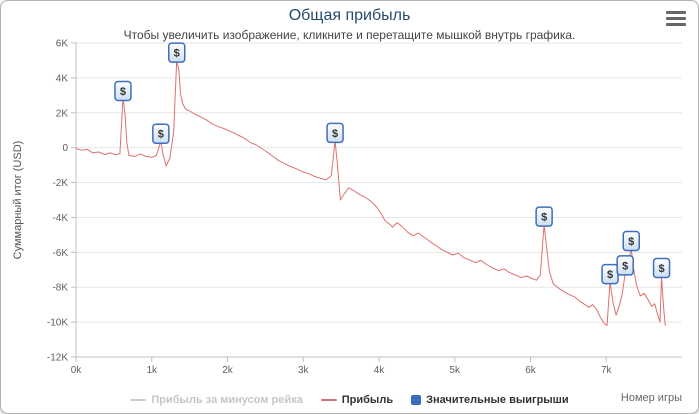  What do you see at coordinates (77, 370) in the screenshot?
I see `x-tick-label: 0k` at bounding box center [77, 370].